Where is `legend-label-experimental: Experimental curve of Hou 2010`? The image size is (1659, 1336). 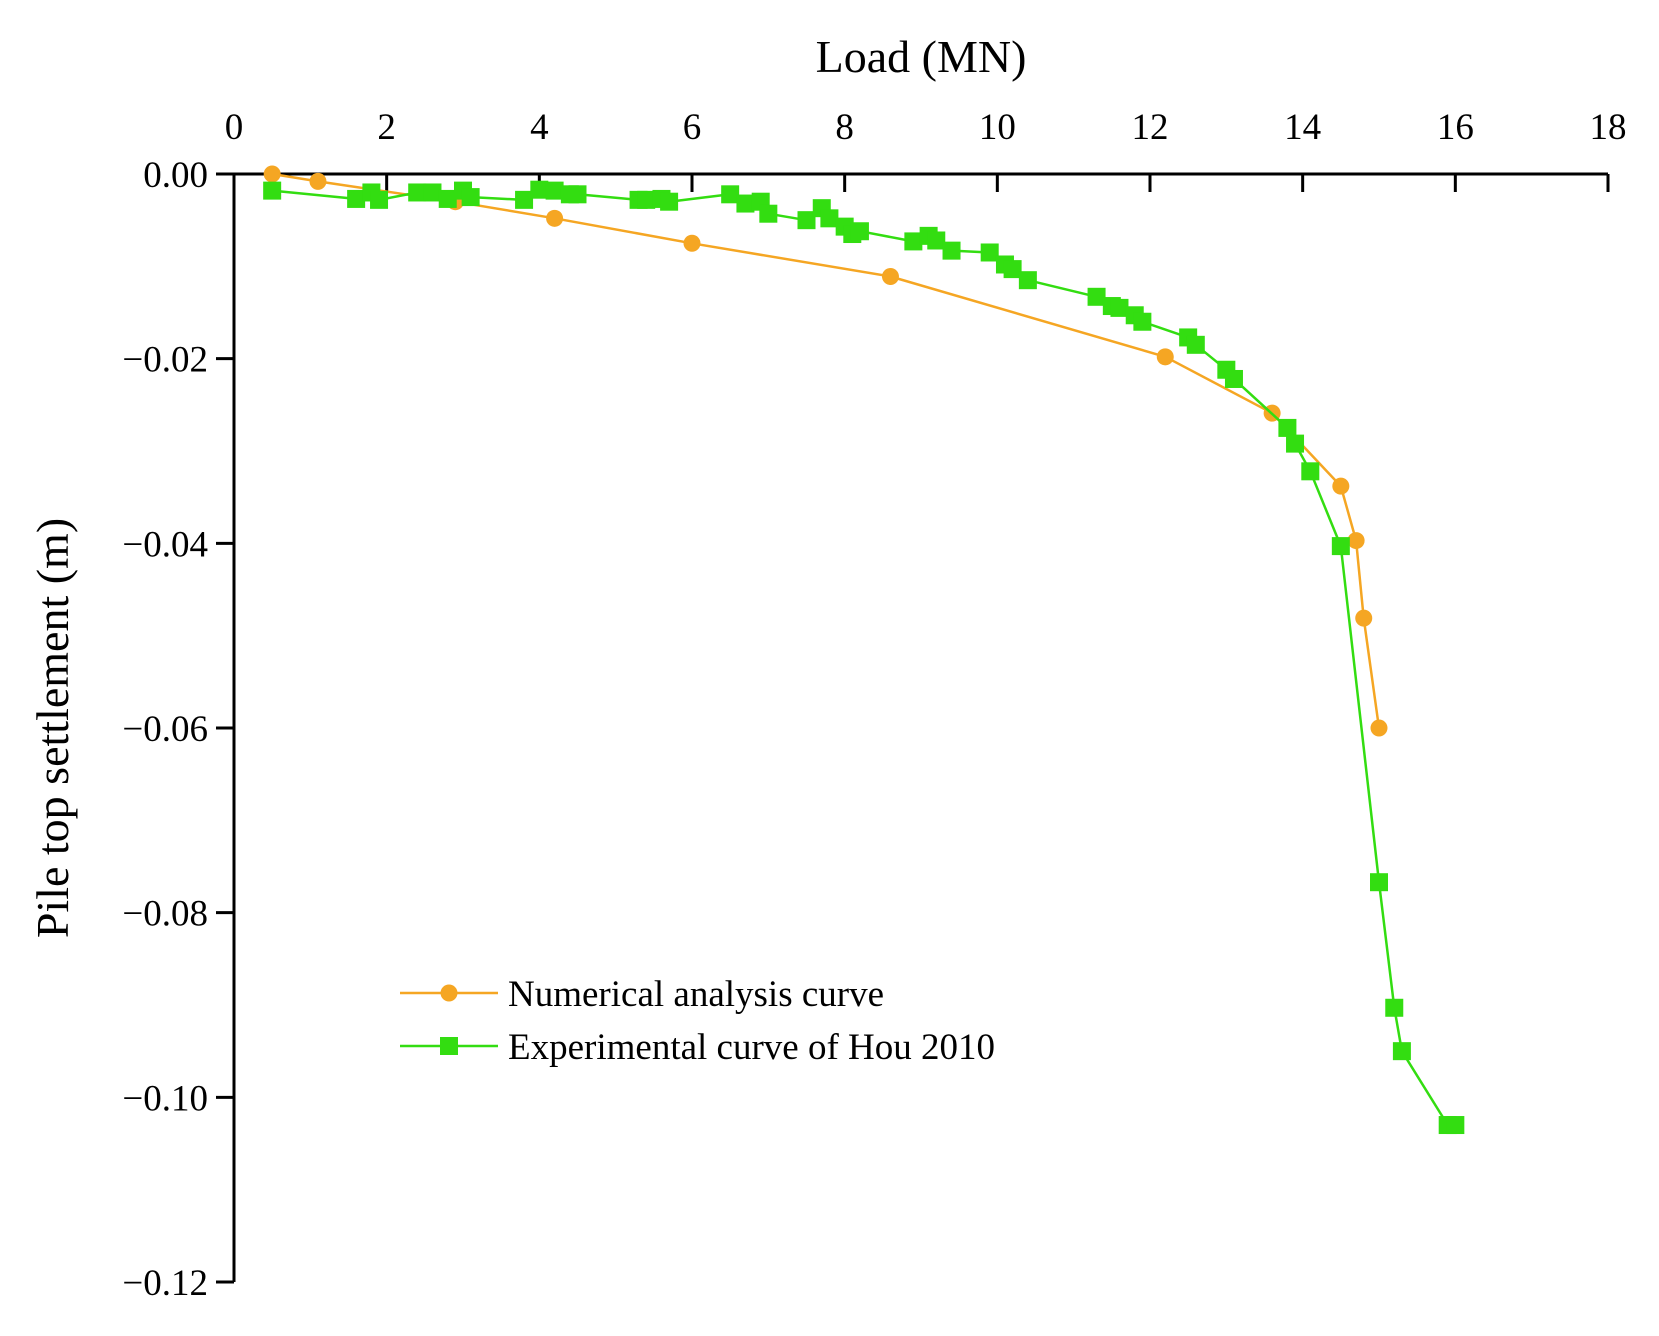 legend-label-experimental: Experimental curve of Hou 2010 is located at coordinates (751, 1047).